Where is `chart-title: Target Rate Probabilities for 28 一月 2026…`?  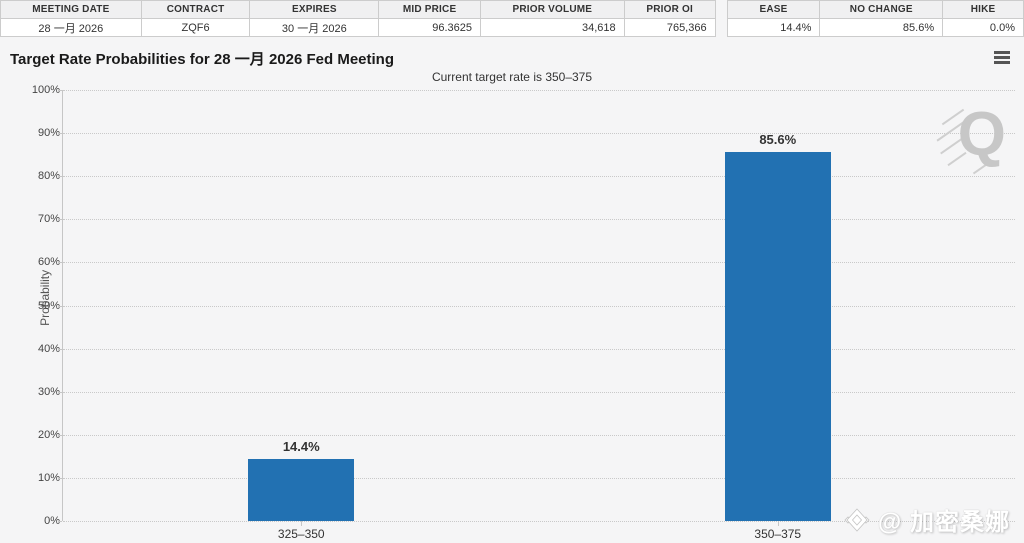
chart-title: Target Rate Probabilities for 28 一月 2026… is located at coordinates (202, 59).